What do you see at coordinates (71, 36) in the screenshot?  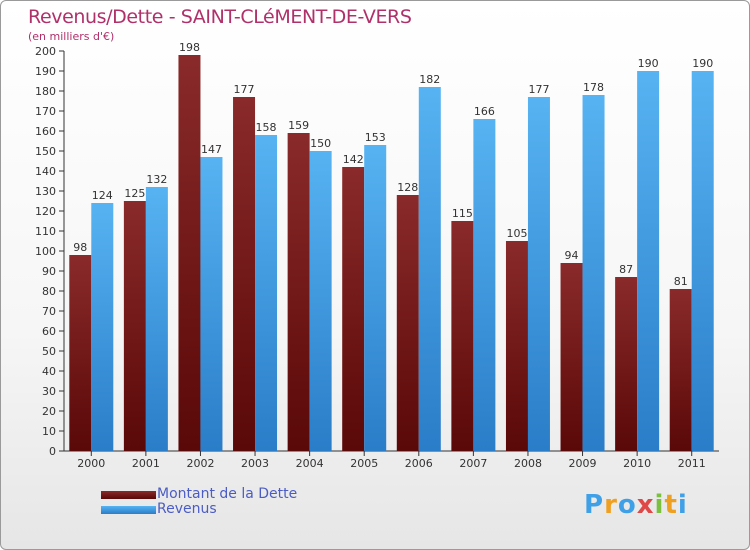 I see `chart-subtitle: (en milliers d'€)` at bounding box center [71, 36].